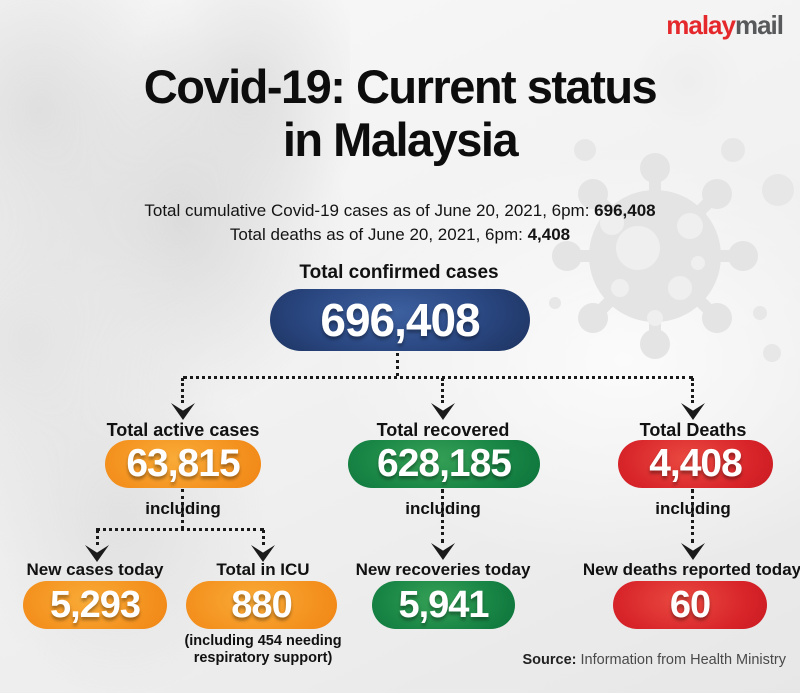  I want to click on connector-root-vertical, so click(397, 364).